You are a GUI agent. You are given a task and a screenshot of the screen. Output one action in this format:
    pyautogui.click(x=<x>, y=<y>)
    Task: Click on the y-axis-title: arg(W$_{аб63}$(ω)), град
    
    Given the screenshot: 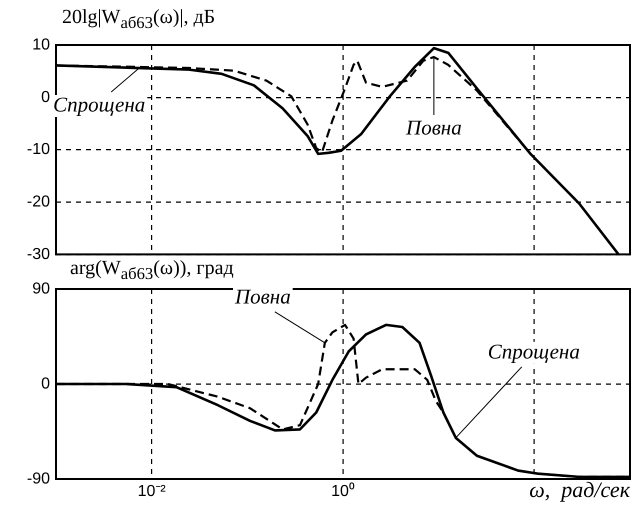 What is the action you would take?
    pyautogui.click(x=152, y=270)
    